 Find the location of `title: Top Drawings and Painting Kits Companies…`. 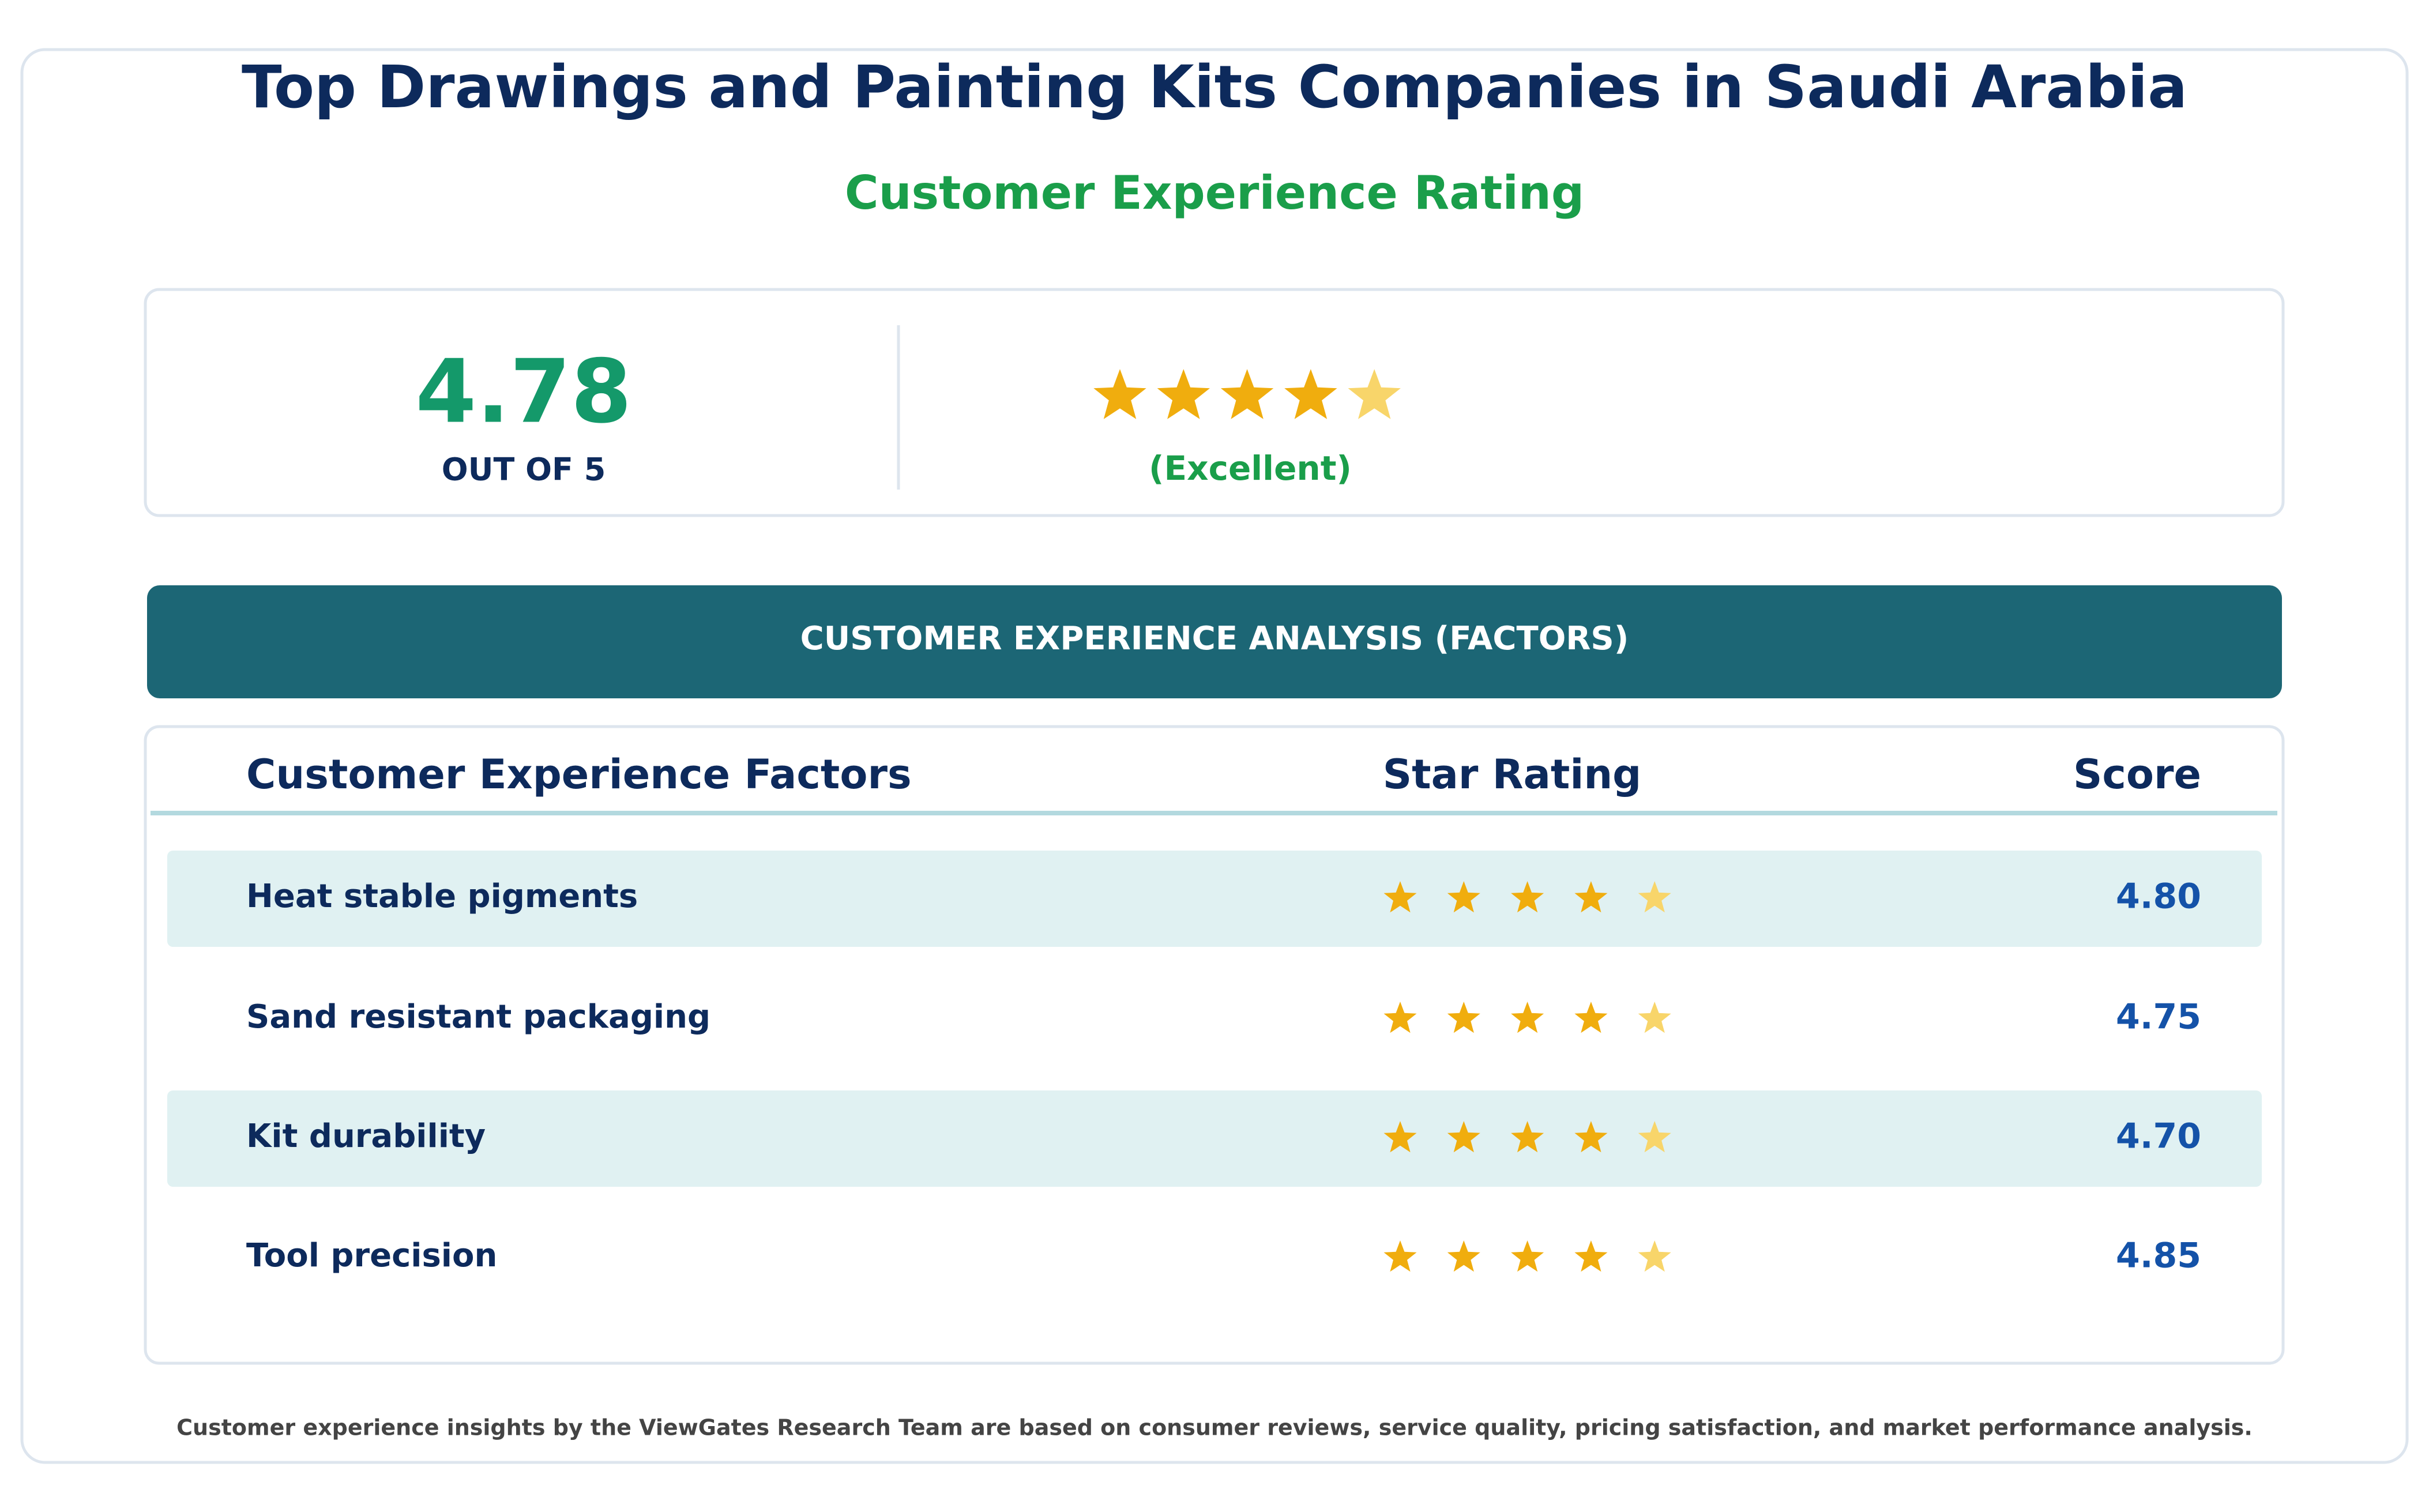

title: Top Drawings and Painting Kits Companies… is located at coordinates (1214, 87).